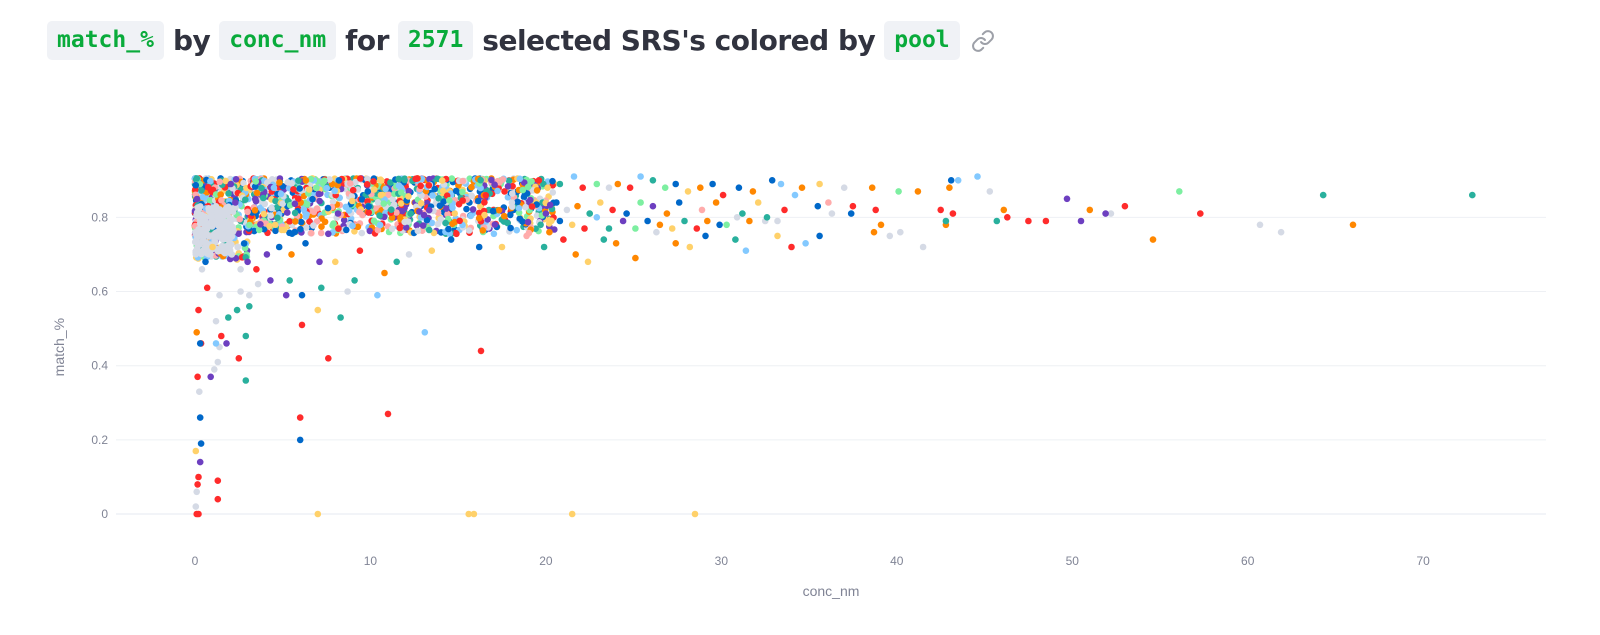 This screenshot has height=635, width=1600. What do you see at coordinates (104, 514) in the screenshot?
I see `y-tick-label: 0` at bounding box center [104, 514].